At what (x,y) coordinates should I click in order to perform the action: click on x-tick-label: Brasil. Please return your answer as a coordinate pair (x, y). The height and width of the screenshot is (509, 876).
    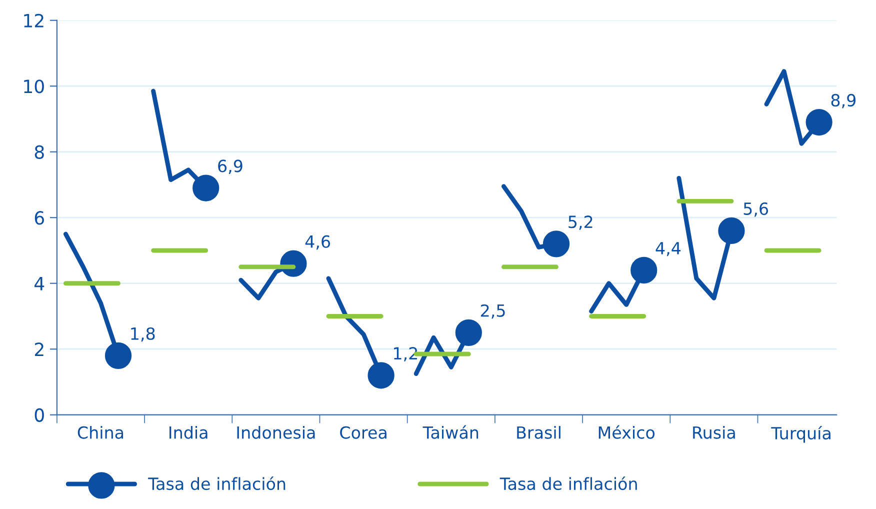
    Looking at the image, I should click on (538, 432).